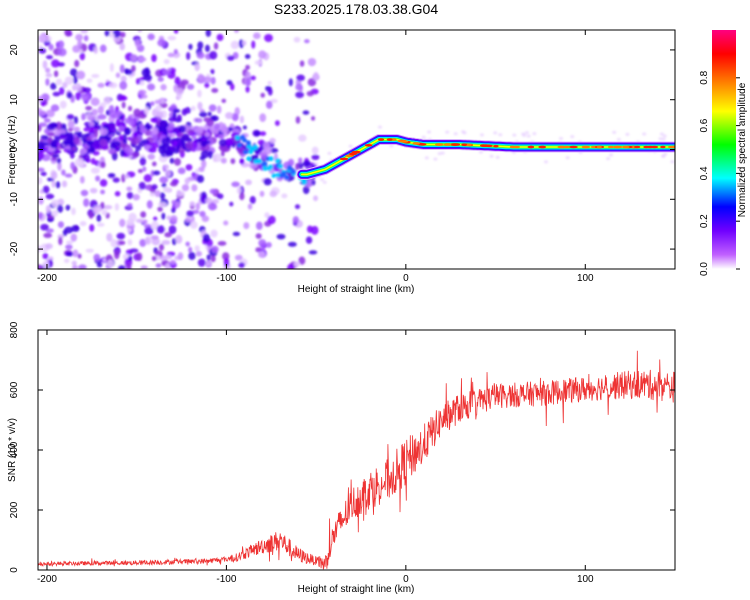  I want to click on colorbar-tick-label: 0.6, so click(704, 125).